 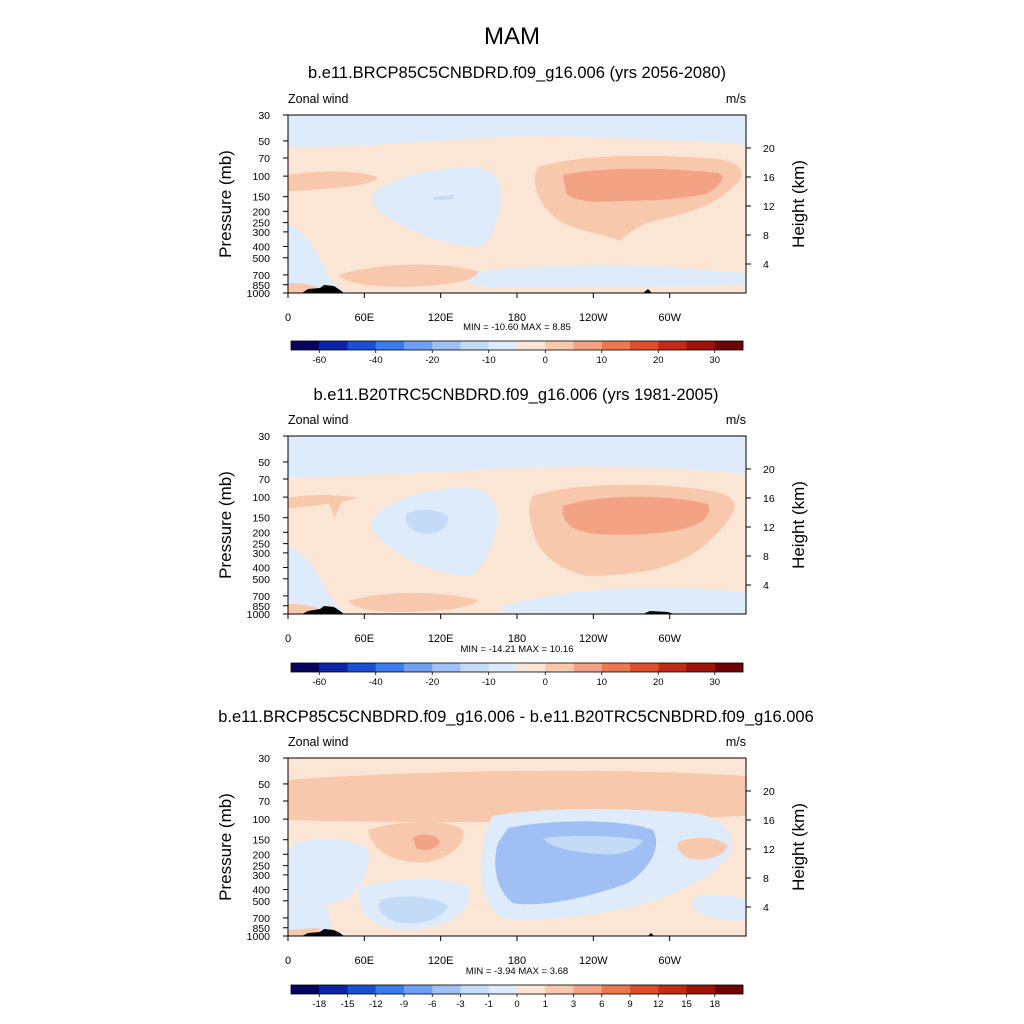 I want to click on colorbar-outline, so click(x=517, y=345).